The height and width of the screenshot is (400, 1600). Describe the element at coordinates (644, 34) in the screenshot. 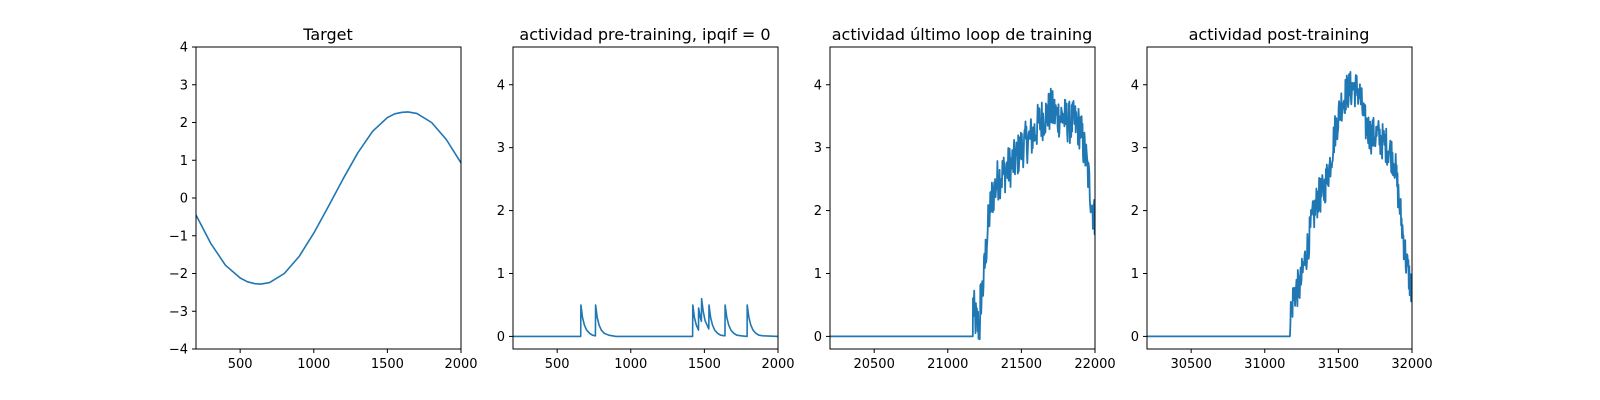

I see `chart-title: actividad pre-training, ipqif = 0` at that location.